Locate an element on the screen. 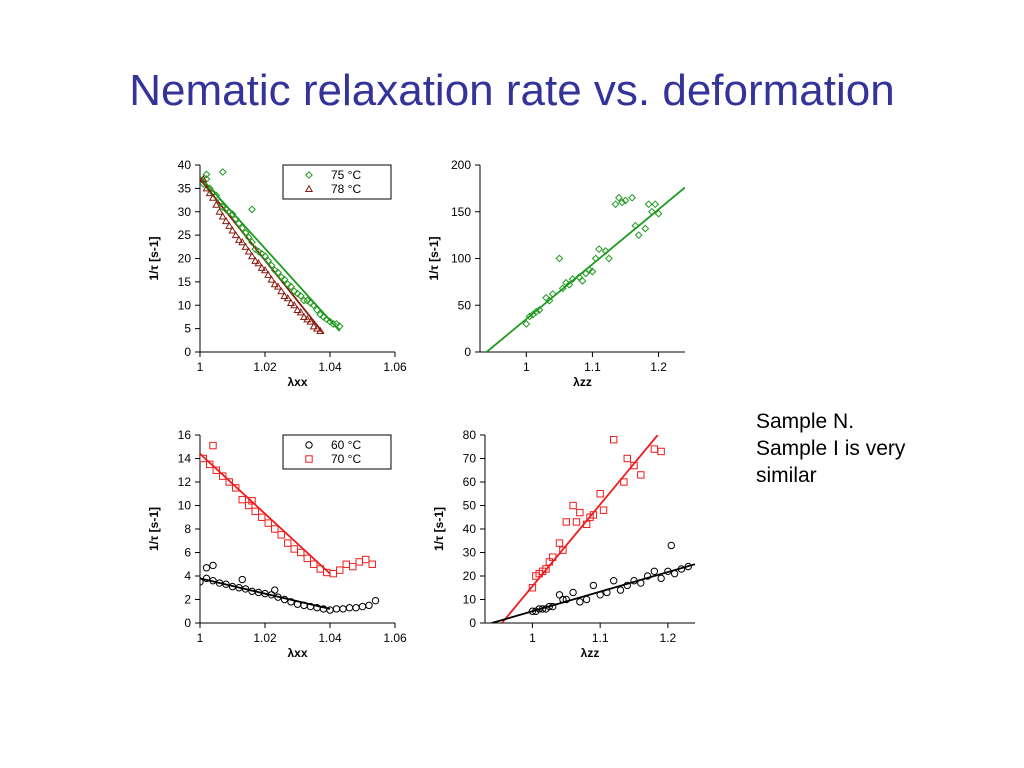 The height and width of the screenshot is (768, 1024). chart-panel-2: 0 50 100 150 200 1 1.1 1.2 λzz 1/τ [s-1] is located at coordinates (556, 273).